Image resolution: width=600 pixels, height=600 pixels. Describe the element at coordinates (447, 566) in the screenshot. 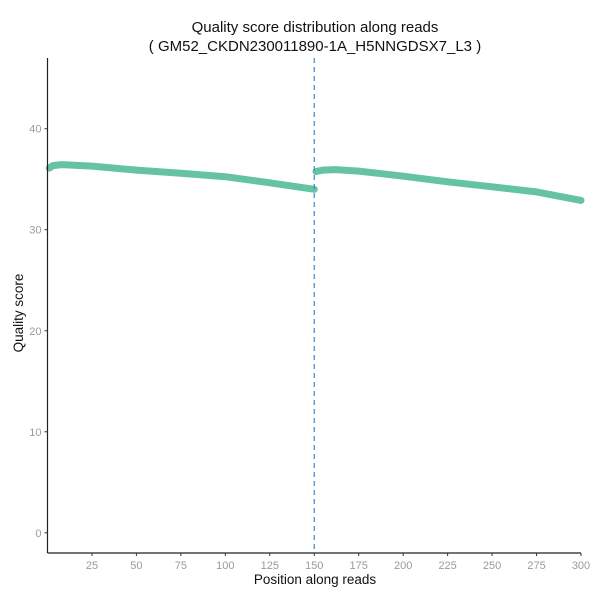

I see `x-tick-label: 225` at that location.